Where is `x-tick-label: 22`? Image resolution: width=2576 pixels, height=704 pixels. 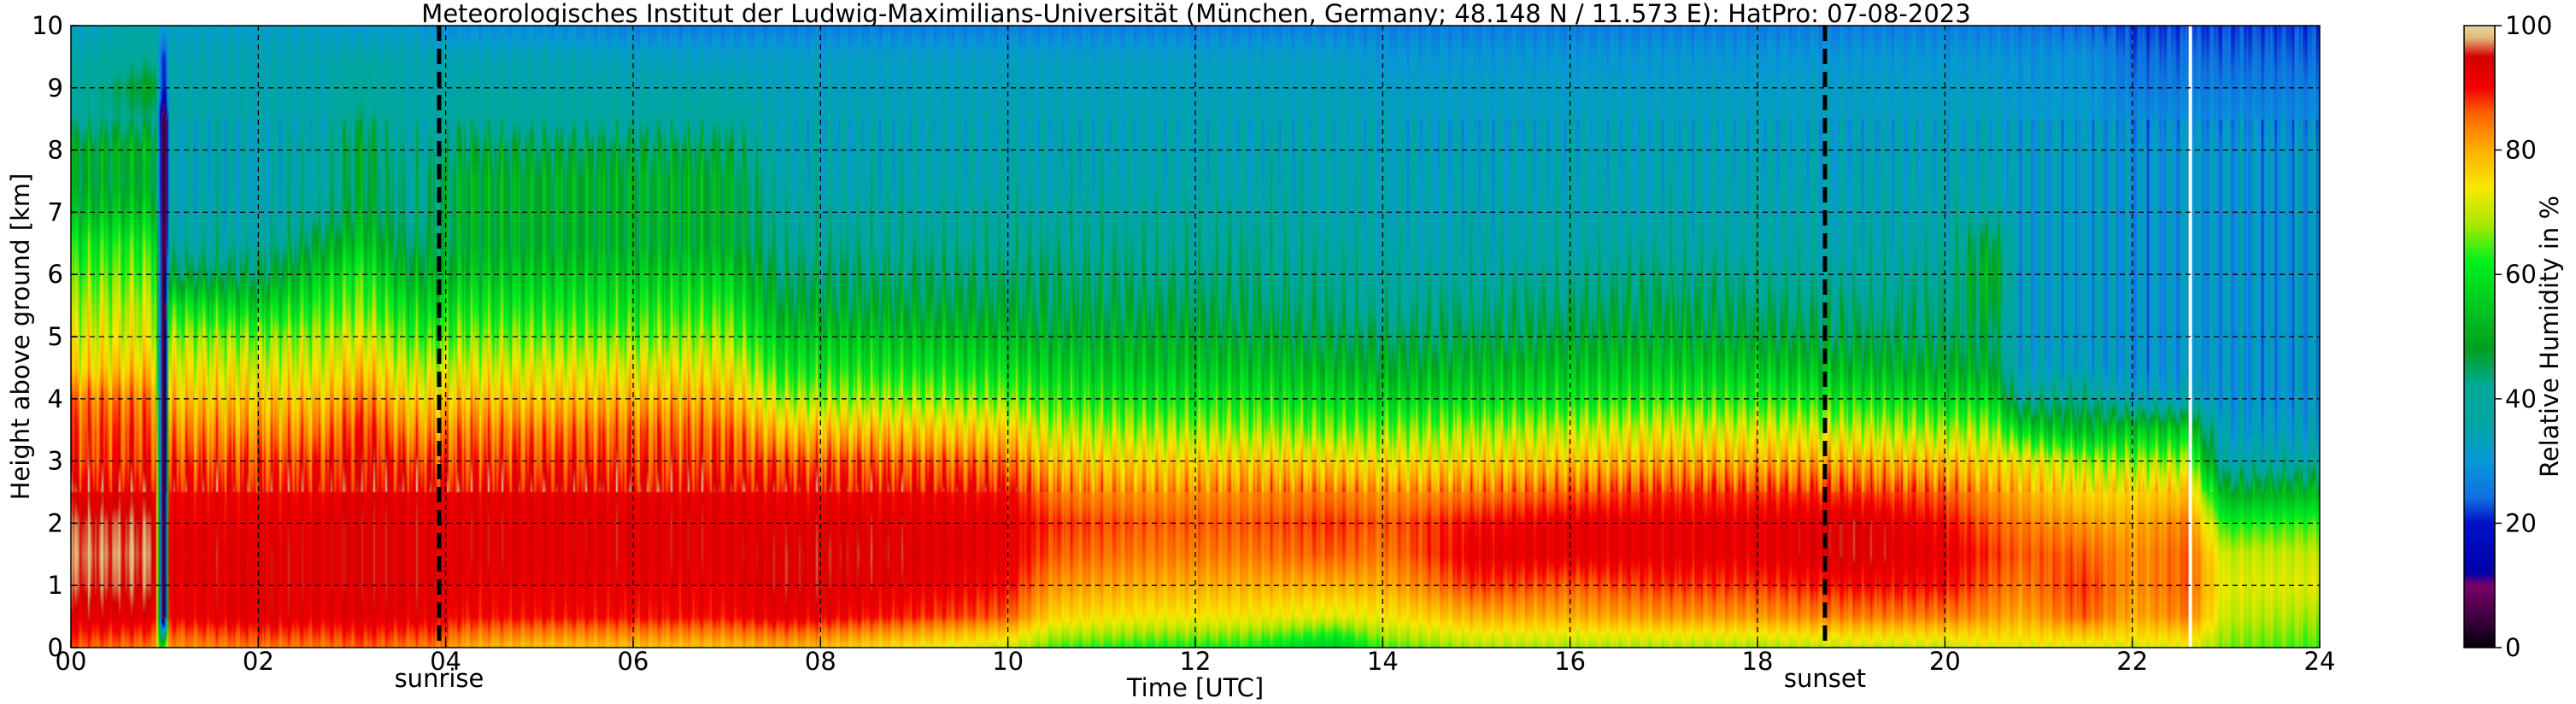 x-tick-label: 22 is located at coordinates (2132, 661).